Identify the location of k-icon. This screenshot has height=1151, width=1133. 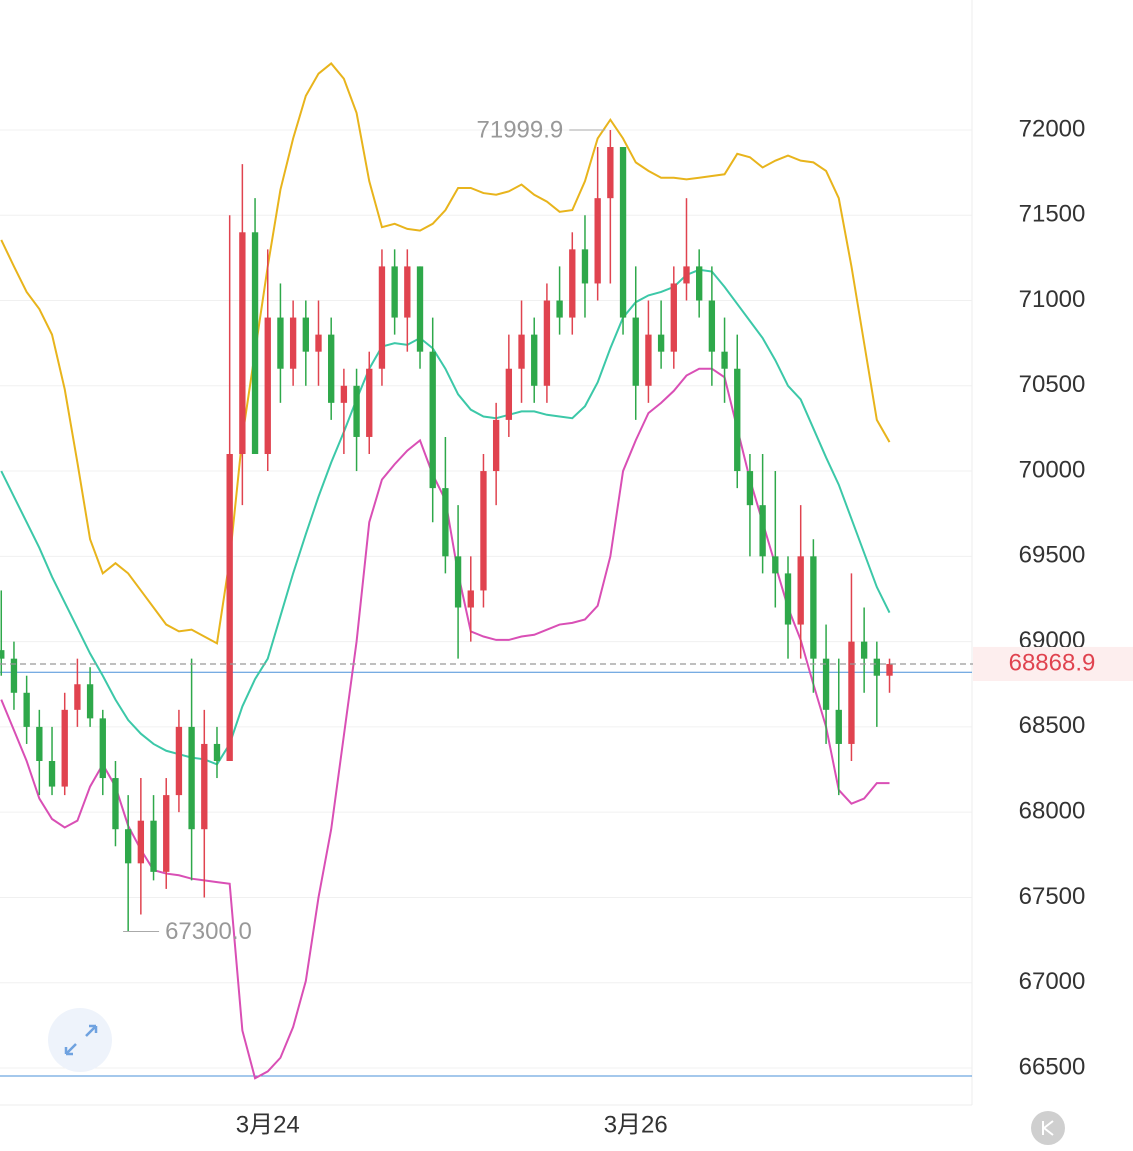
(1048, 1128).